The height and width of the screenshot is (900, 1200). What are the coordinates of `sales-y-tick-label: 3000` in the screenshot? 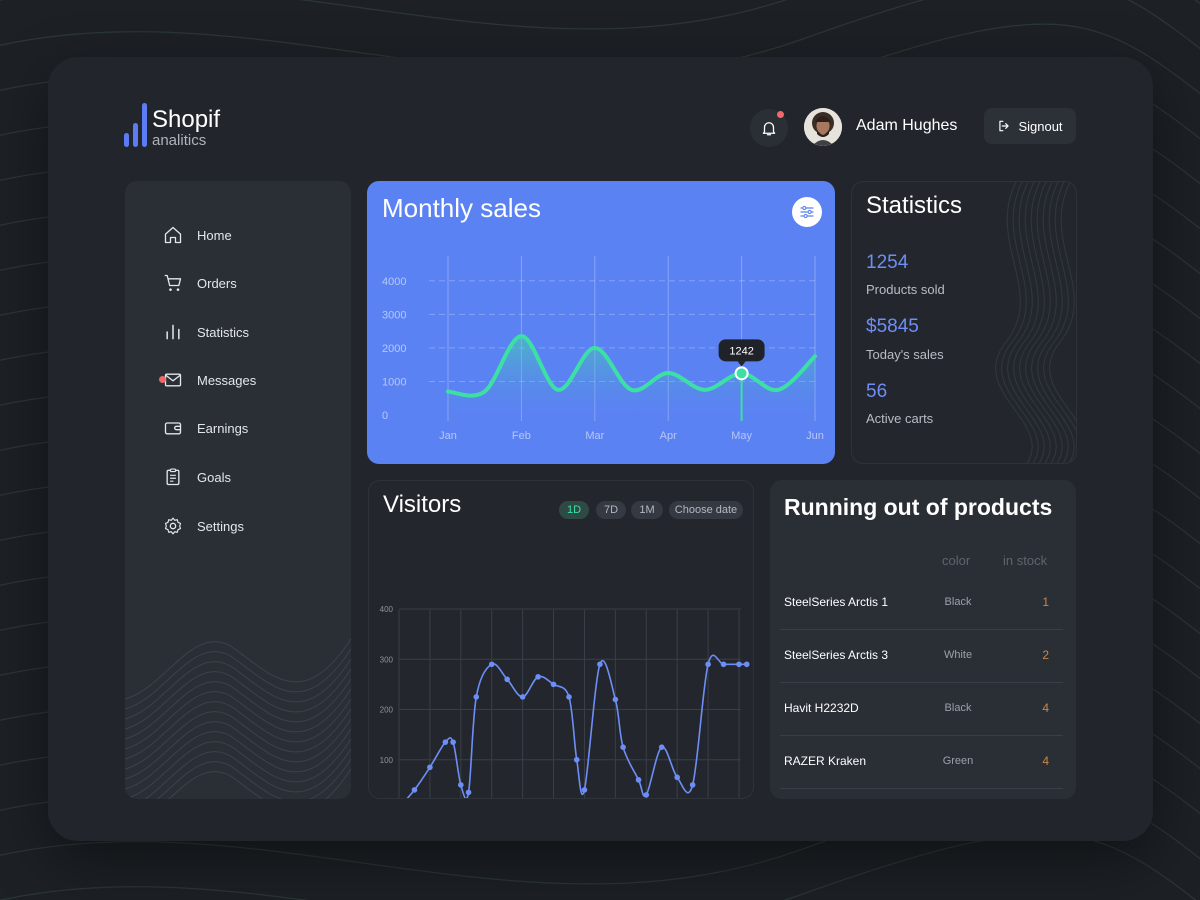 It's located at (394, 315).